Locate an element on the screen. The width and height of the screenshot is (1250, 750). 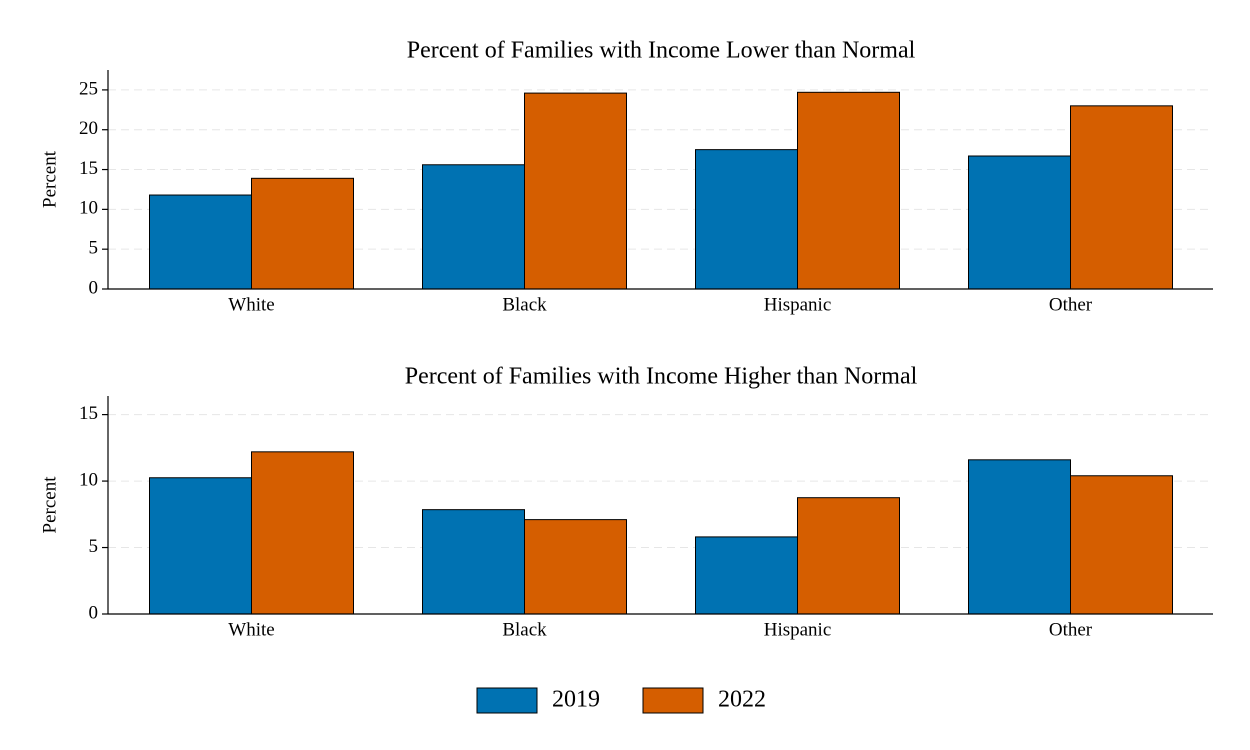
legend-label: 2022 is located at coordinates (742, 700).